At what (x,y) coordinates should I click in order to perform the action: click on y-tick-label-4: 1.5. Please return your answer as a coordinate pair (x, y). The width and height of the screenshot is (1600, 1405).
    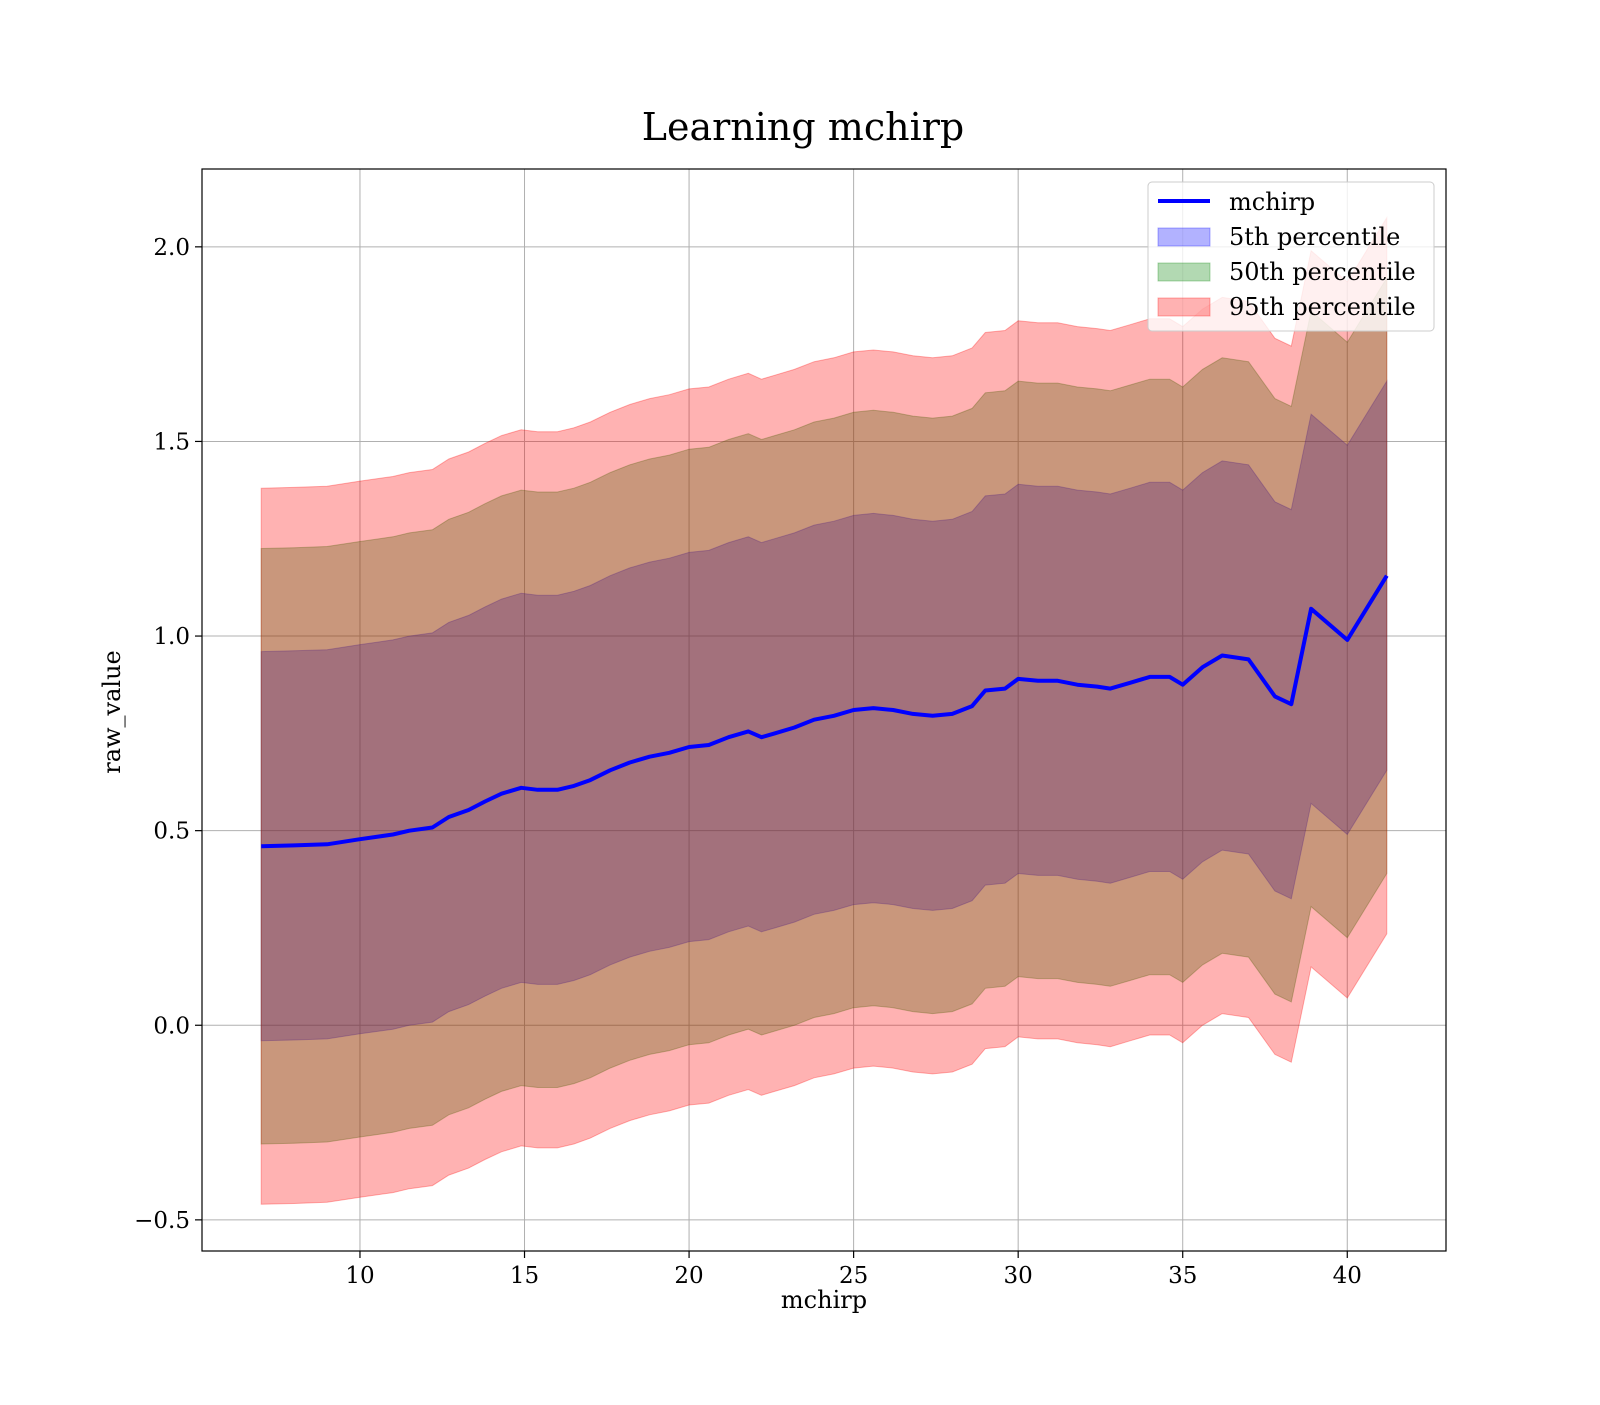
    Looking at the image, I should click on (171, 442).